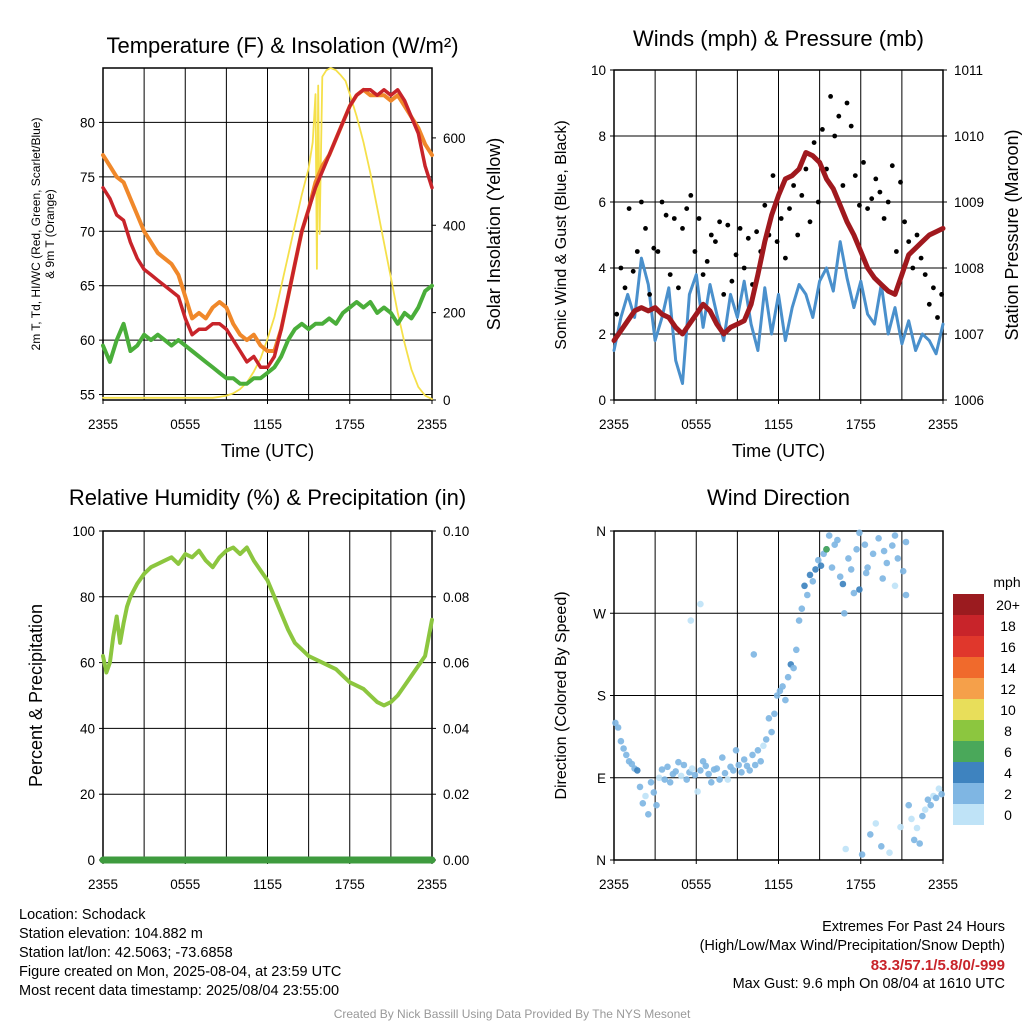 This screenshot has height=1024, width=1024. Describe the element at coordinates (969, 136) in the screenshot. I see `y2-tick-label: 1010` at that location.